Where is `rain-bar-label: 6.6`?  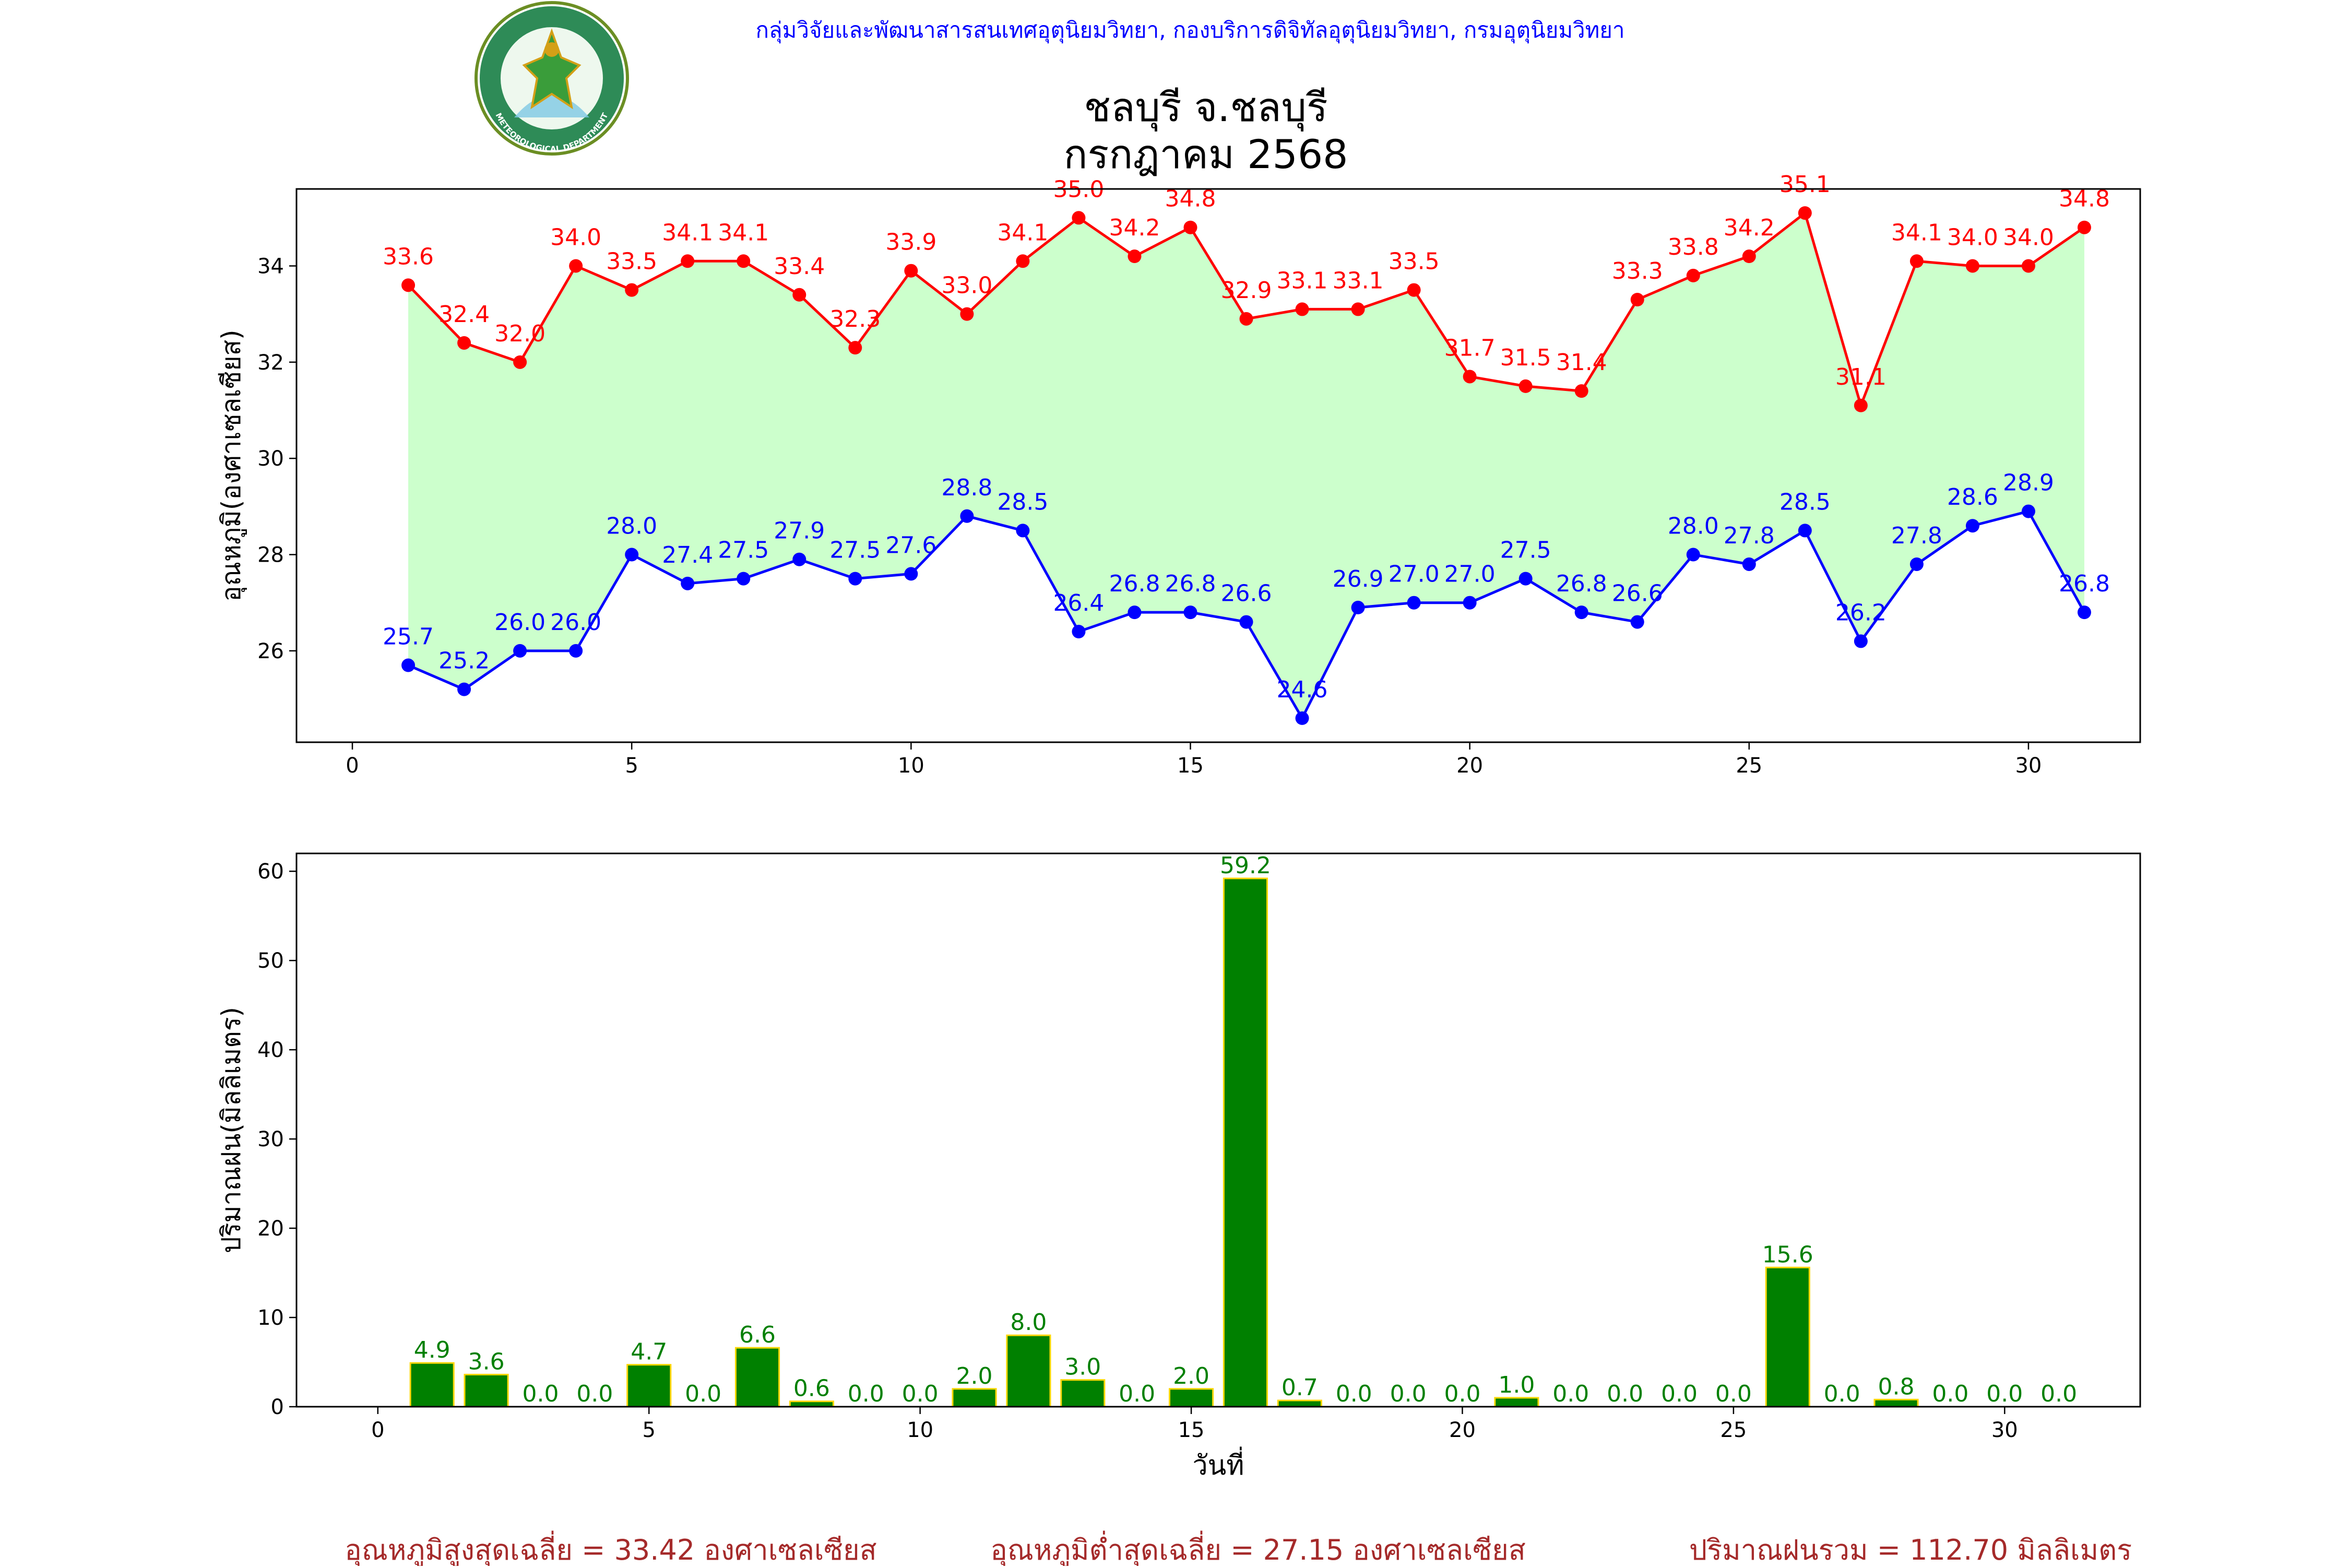
rain-bar-label: 6.6 is located at coordinates (757, 1335).